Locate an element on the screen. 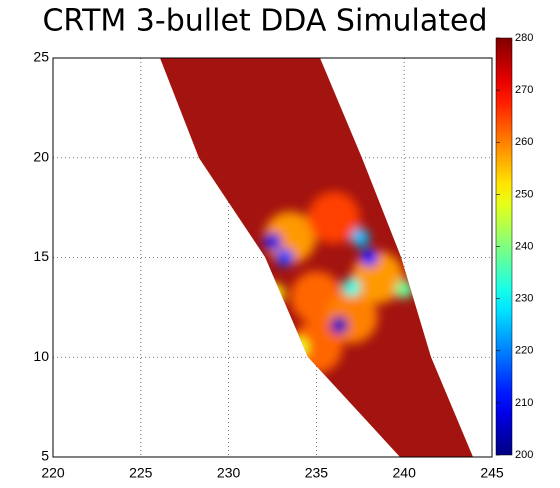  colorbar-tick-label: 240 is located at coordinates (524, 246).